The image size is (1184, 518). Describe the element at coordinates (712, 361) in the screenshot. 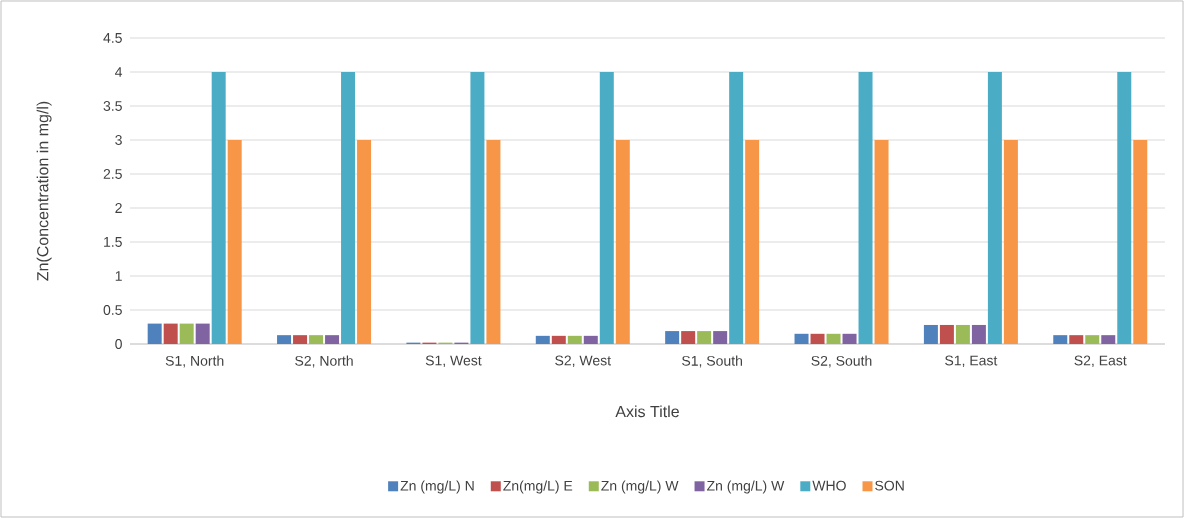

I see `x-tick-label: S1, South` at that location.